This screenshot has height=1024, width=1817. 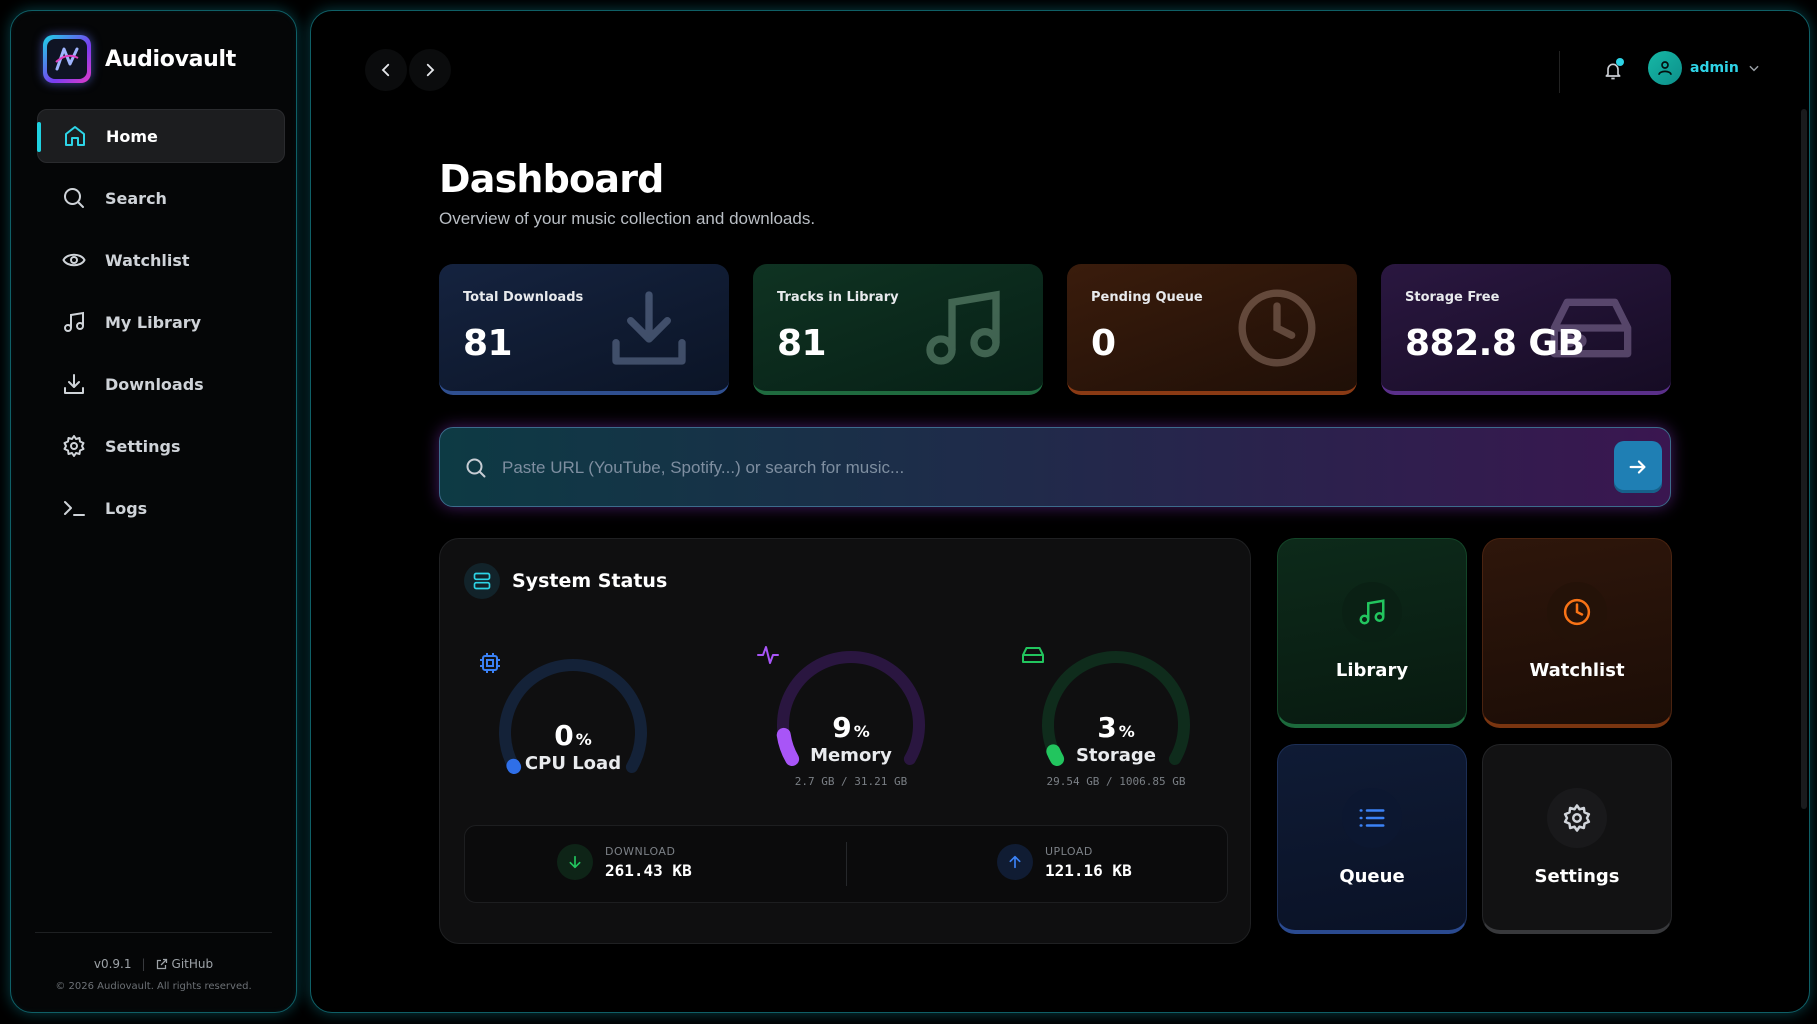 What do you see at coordinates (1147, 297) in the screenshot?
I see `stat-label: Pending Queue` at bounding box center [1147, 297].